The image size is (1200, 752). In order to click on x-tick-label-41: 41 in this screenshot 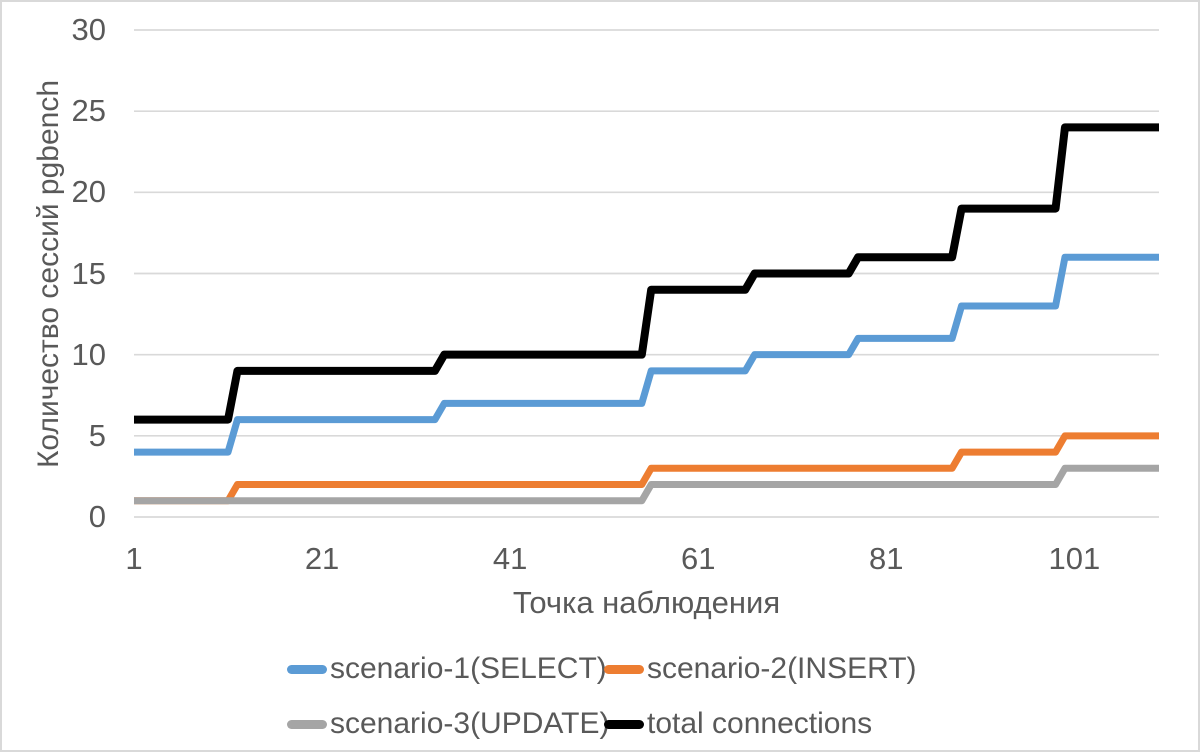, I will do `click(510, 558)`.